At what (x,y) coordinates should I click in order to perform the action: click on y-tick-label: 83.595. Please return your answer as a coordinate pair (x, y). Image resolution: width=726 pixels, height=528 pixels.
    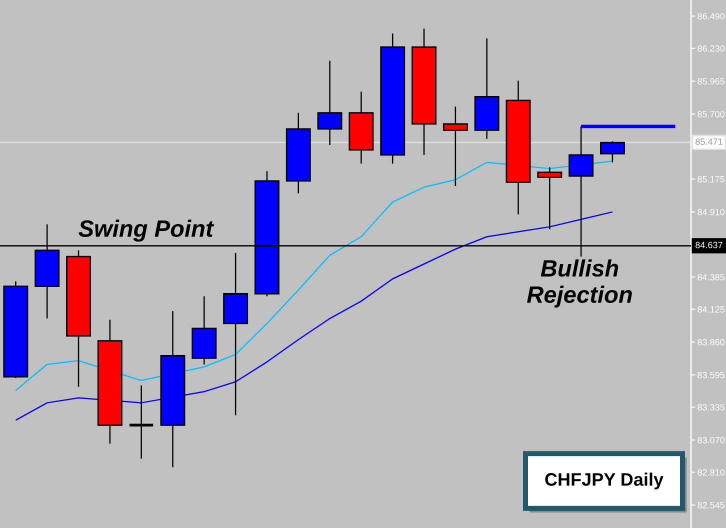
    Looking at the image, I should click on (711, 375).